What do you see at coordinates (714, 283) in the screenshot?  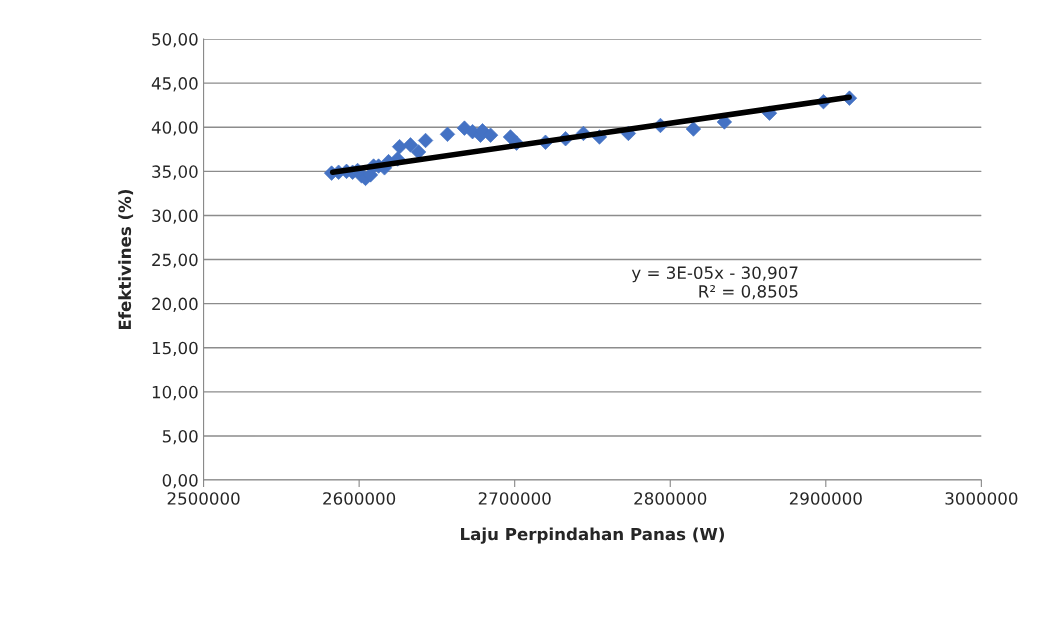 I see `annotation: y = 3E-05x - 30,907 R² = 0,8505` at bounding box center [714, 283].